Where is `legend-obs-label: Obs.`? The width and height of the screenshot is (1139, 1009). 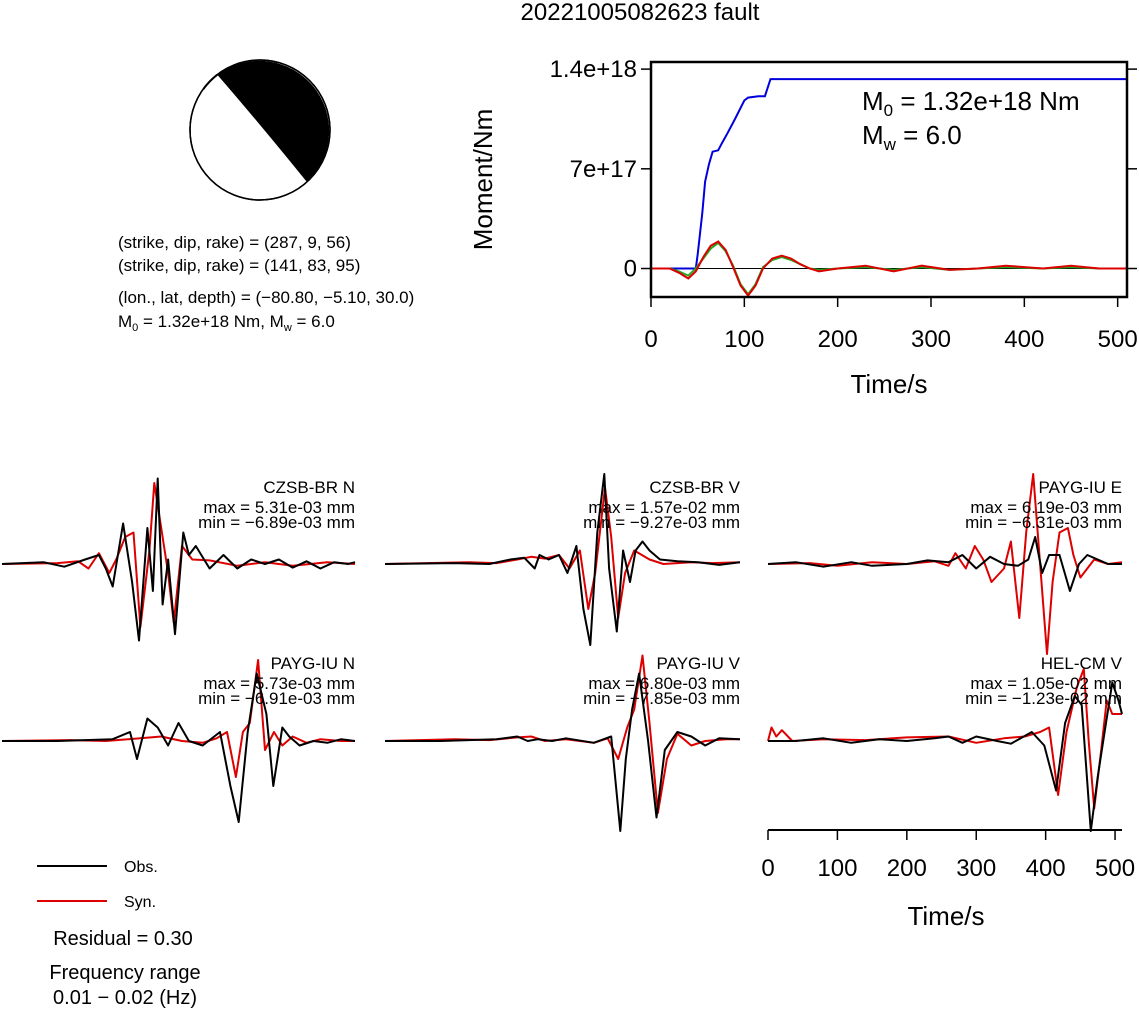 legend-obs-label: Obs. is located at coordinates (141, 867).